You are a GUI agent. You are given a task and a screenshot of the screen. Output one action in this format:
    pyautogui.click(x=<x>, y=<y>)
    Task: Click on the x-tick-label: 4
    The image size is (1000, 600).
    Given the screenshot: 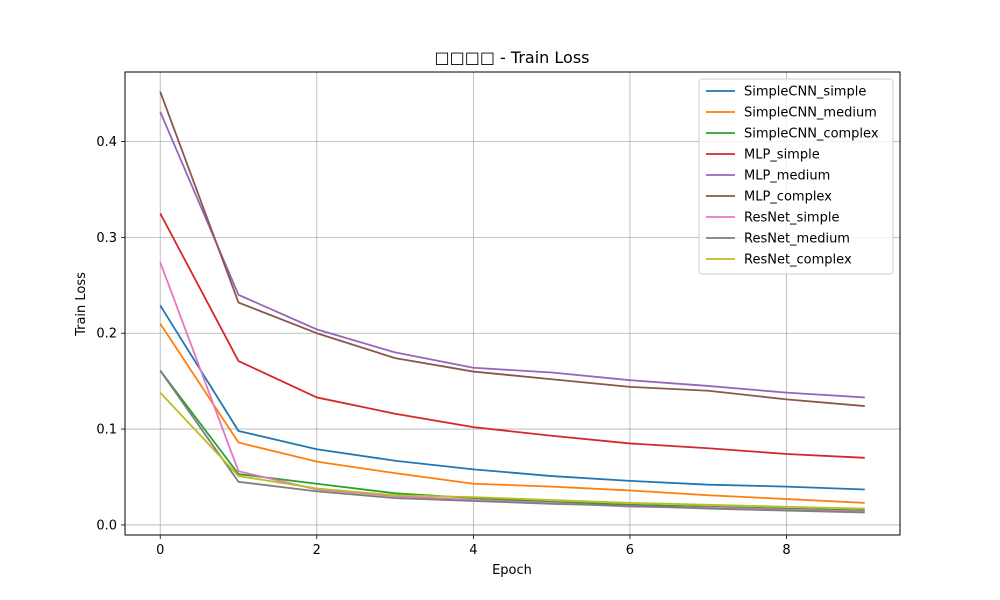 What is the action you would take?
    pyautogui.click(x=473, y=550)
    